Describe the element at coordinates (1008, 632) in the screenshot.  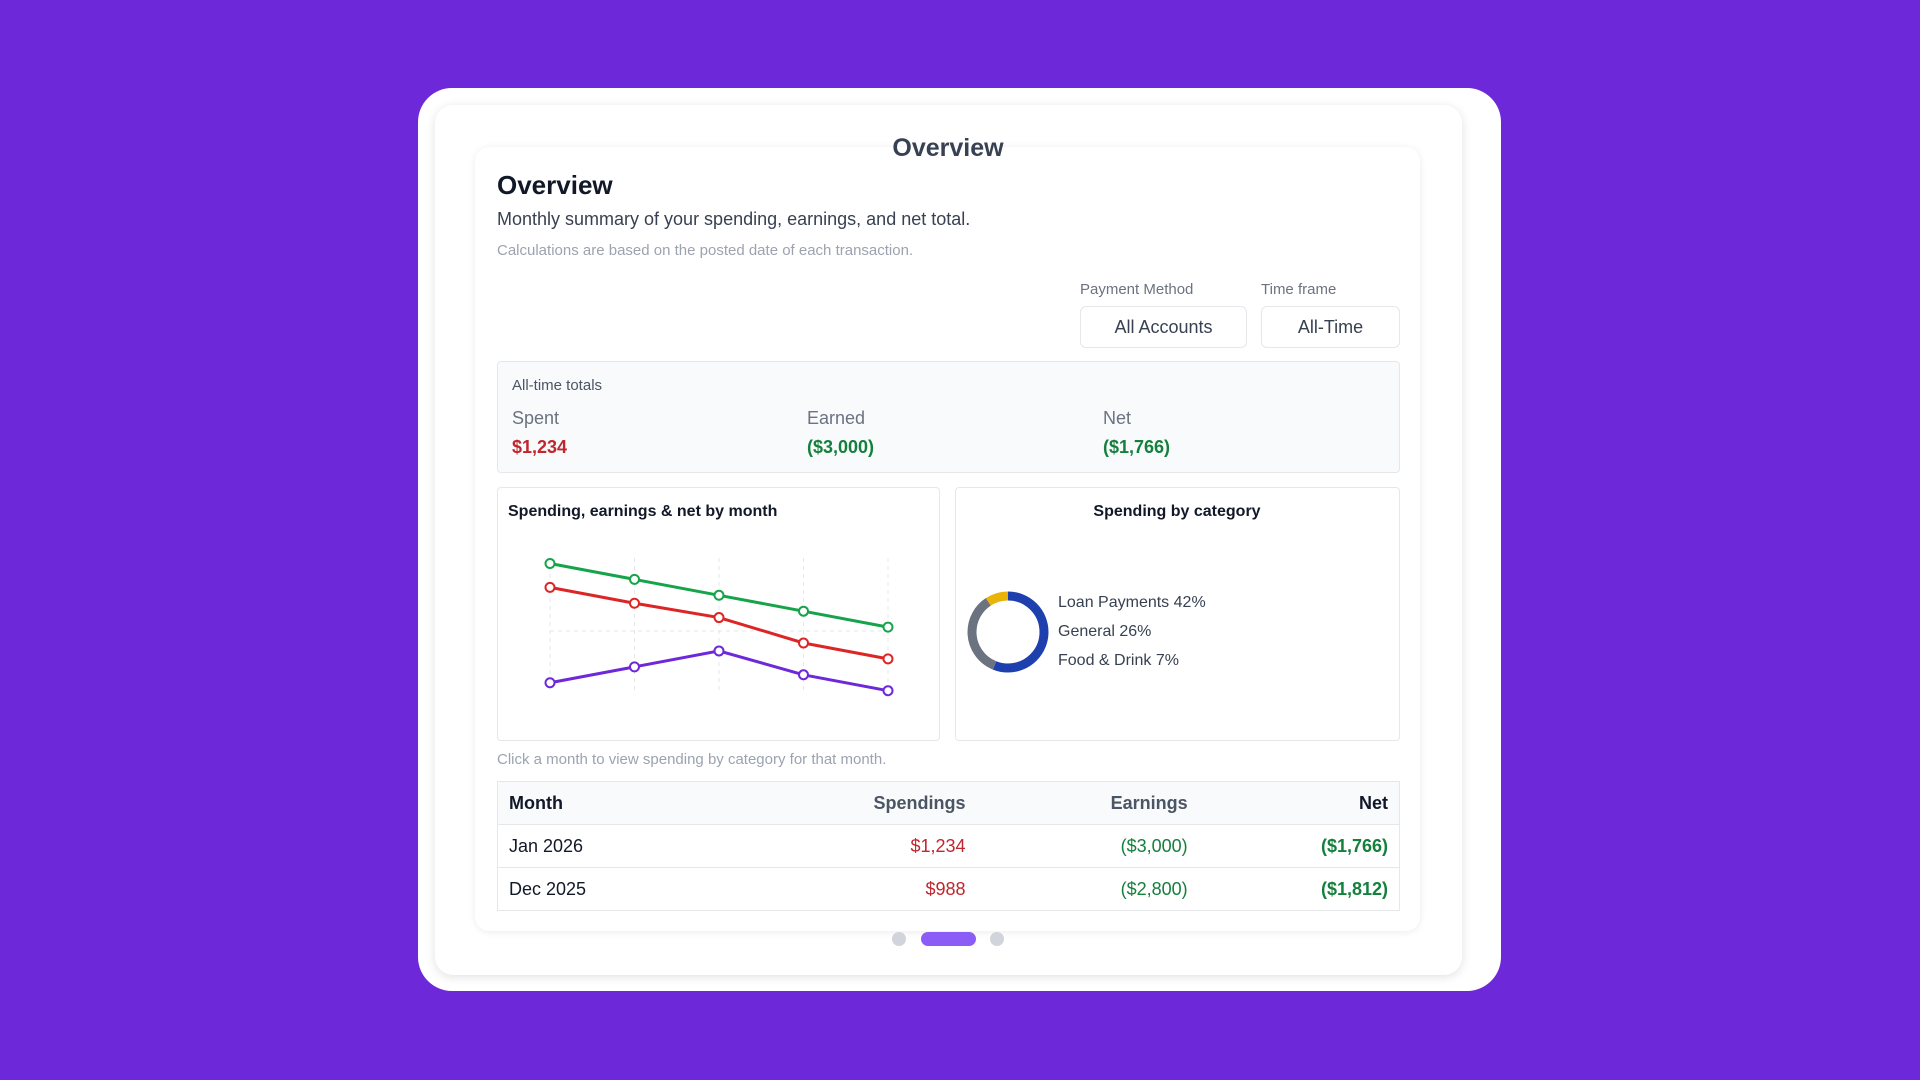
I see `donut-segment` at that location.